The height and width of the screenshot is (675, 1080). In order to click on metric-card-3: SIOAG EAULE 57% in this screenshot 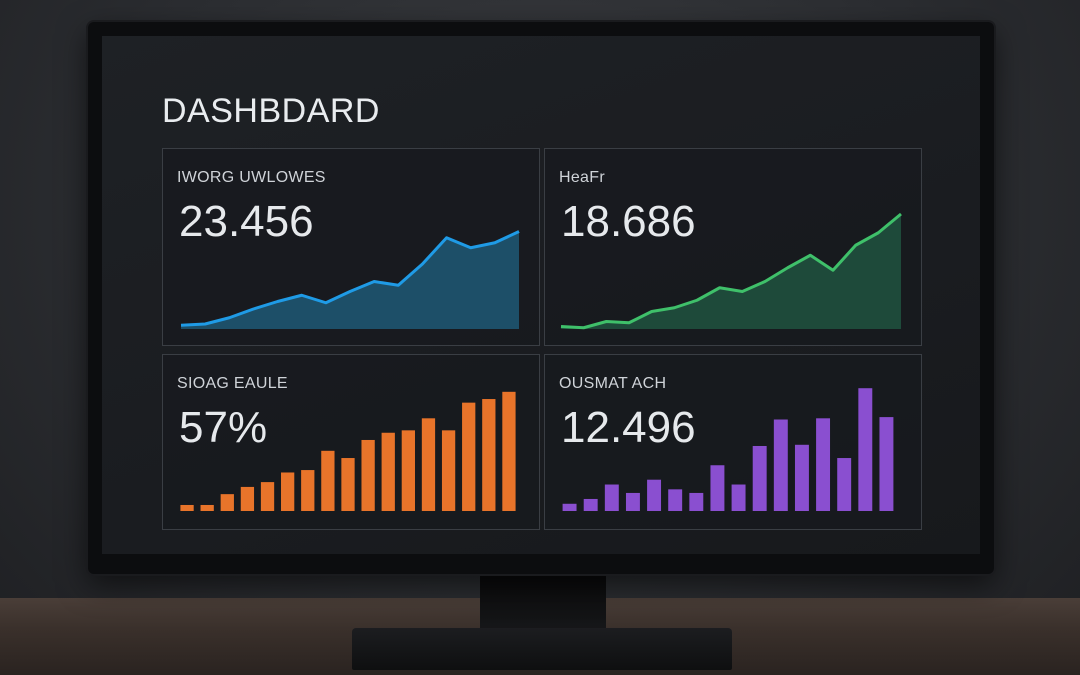, I will do `click(351, 442)`.